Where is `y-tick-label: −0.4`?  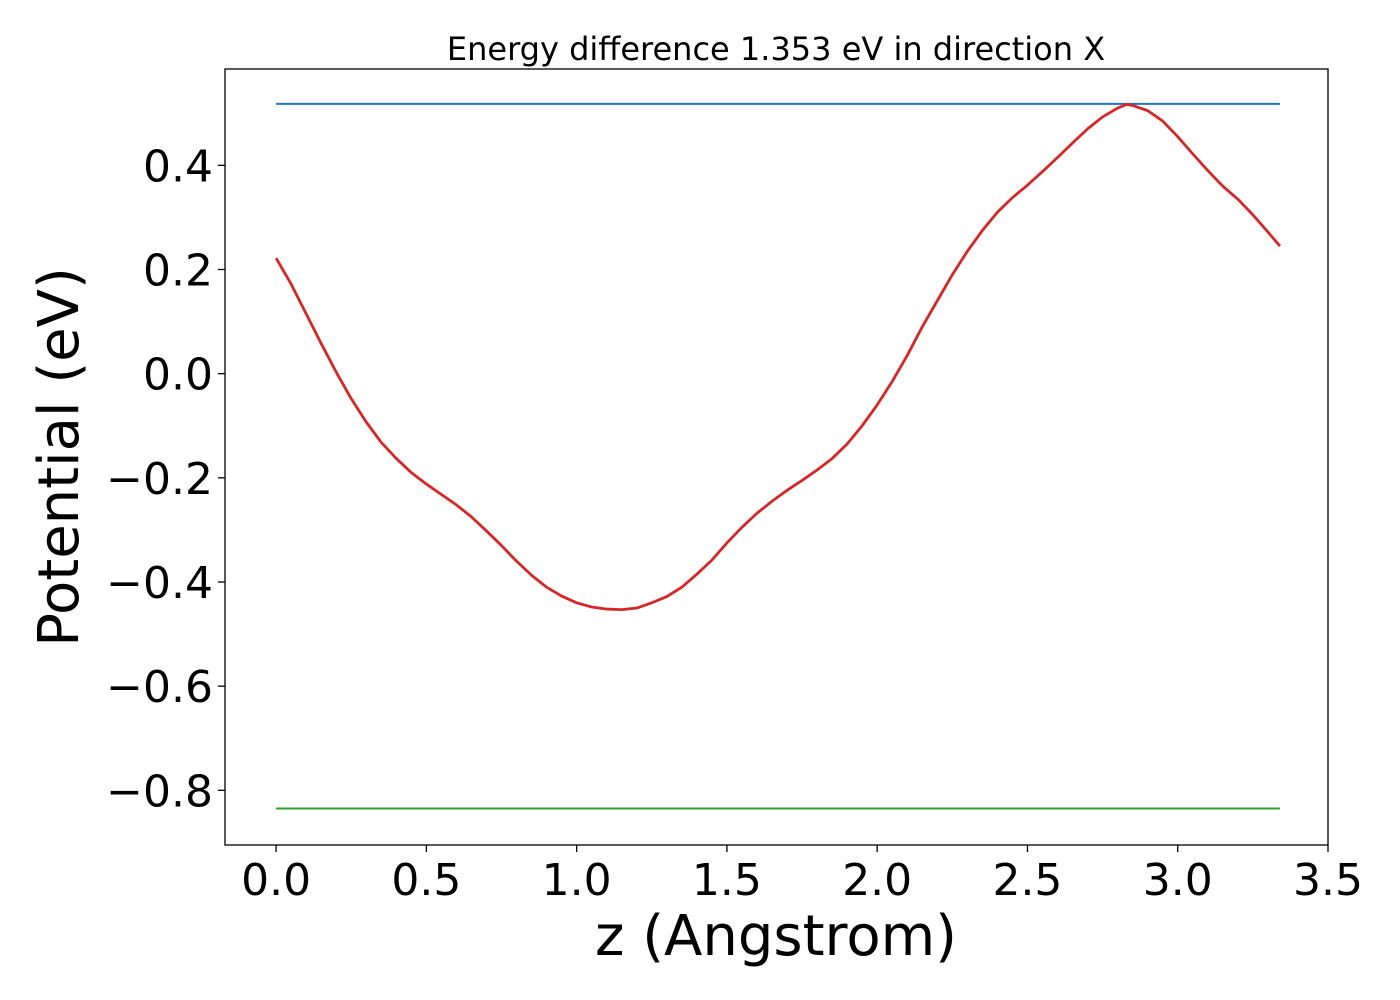
y-tick-label: −0.4 is located at coordinates (159, 583).